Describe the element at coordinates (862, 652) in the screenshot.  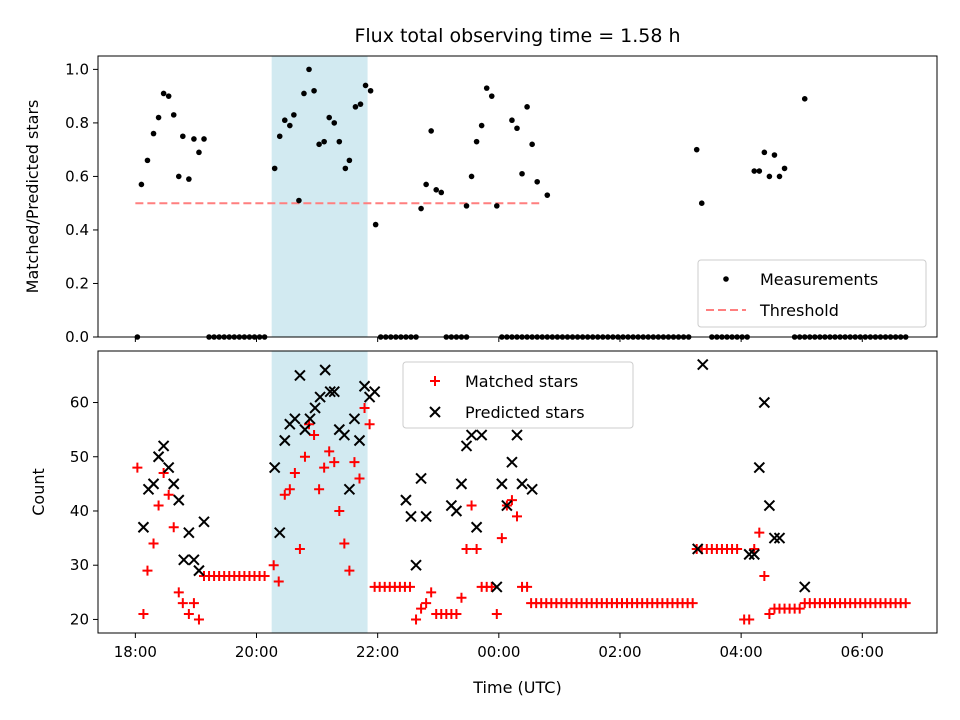
I see `x-tick-label: 06:00` at that location.